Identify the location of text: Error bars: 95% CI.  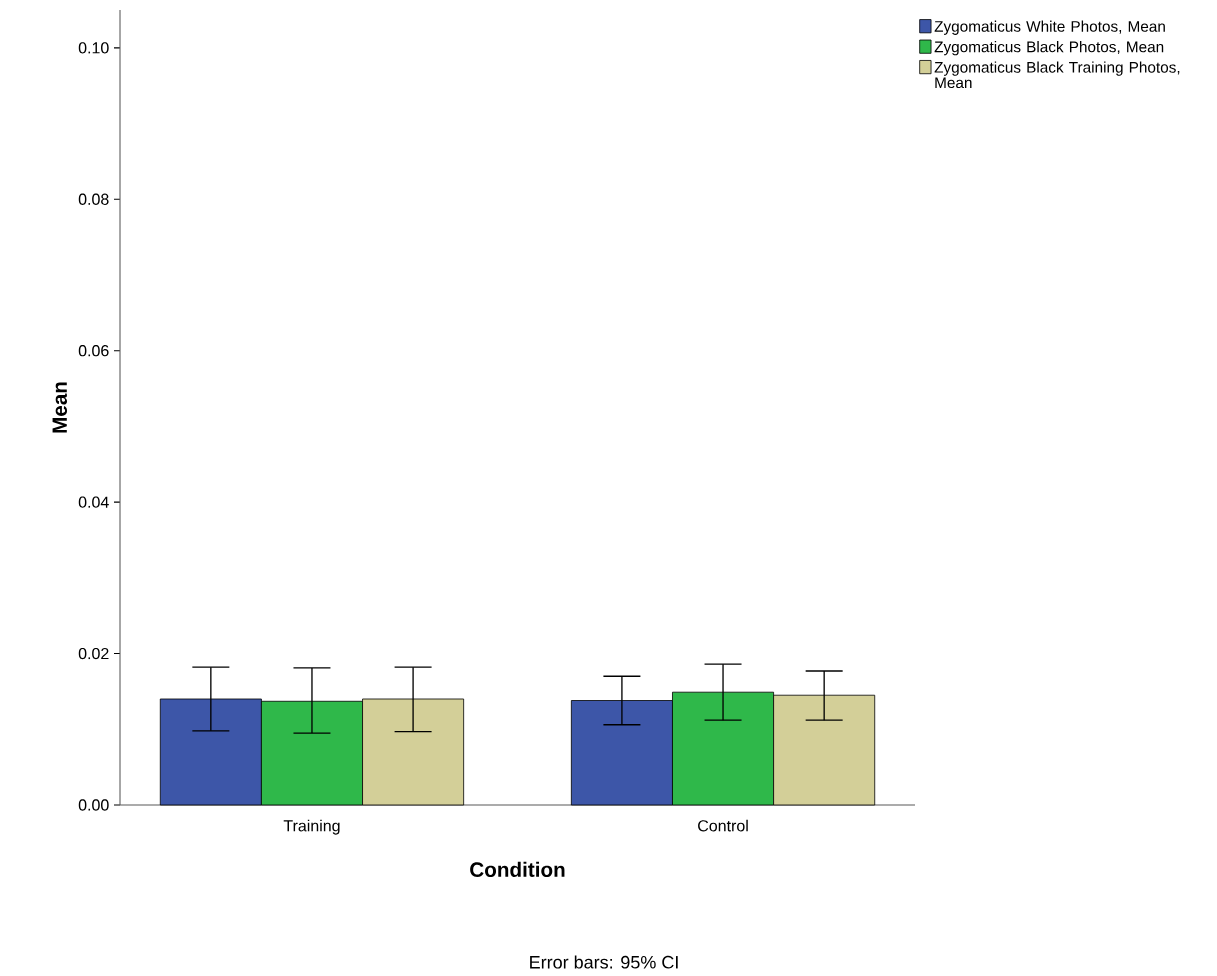
(604, 962).